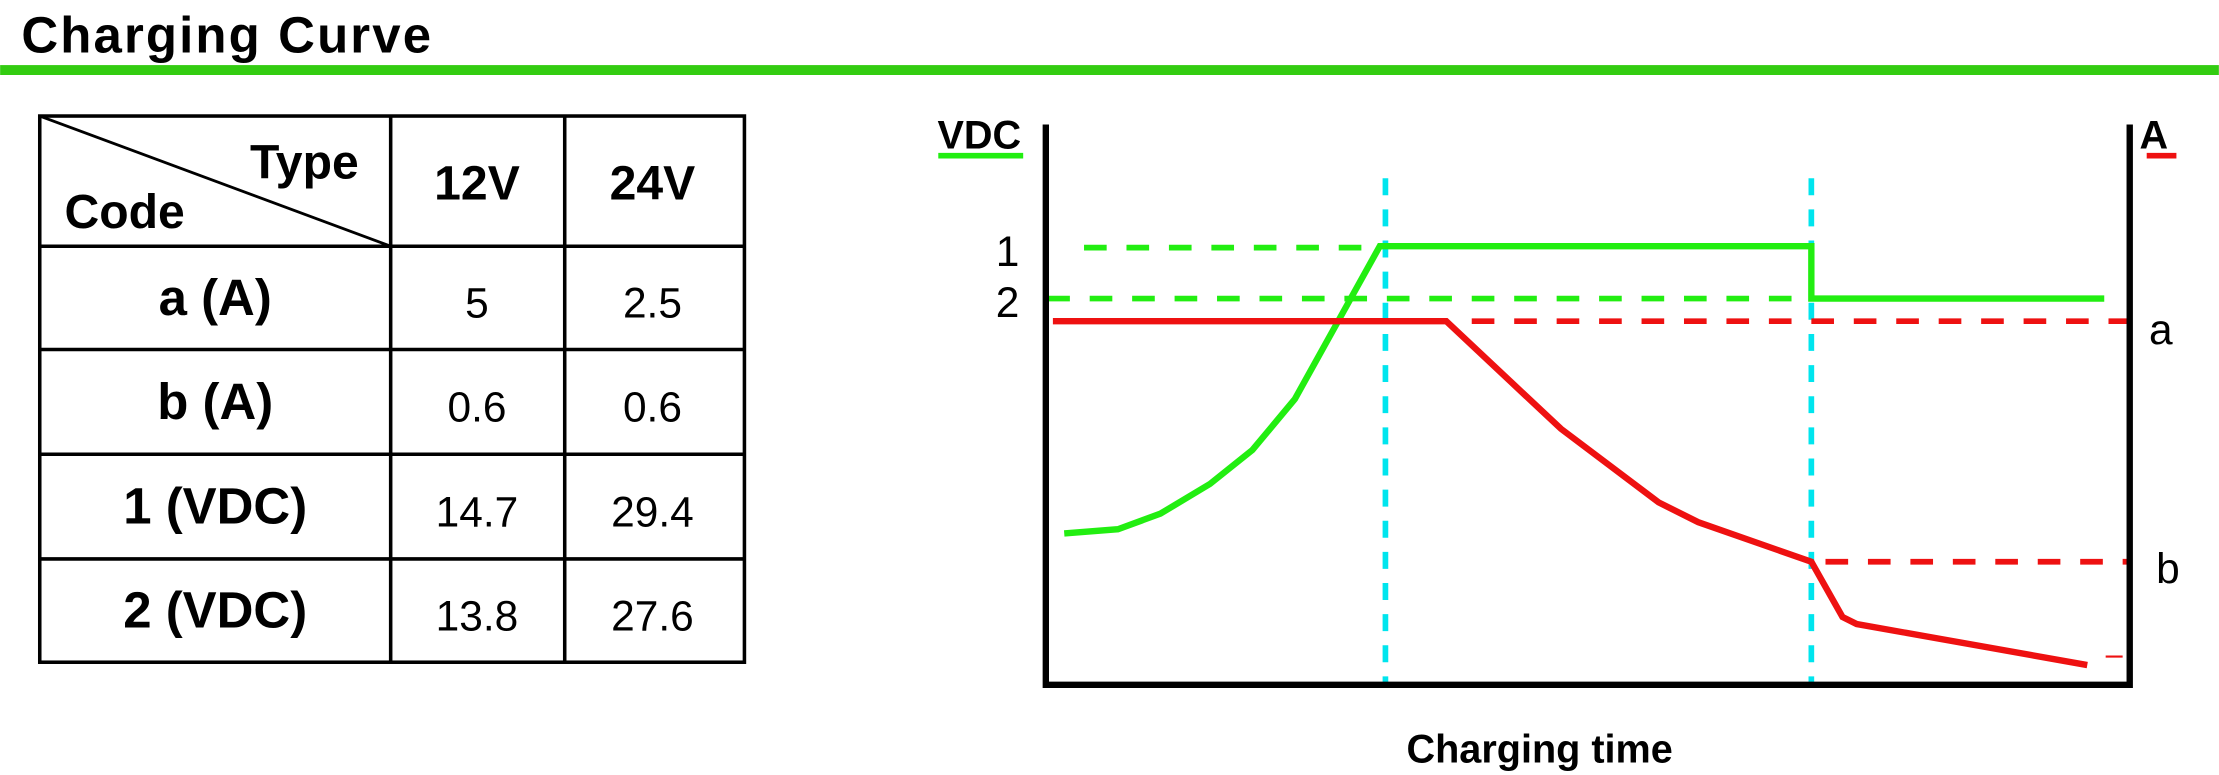 The image size is (2219, 775). What do you see at coordinates (215, 506) in the screenshot?
I see `row-label: 1 (VDC)` at bounding box center [215, 506].